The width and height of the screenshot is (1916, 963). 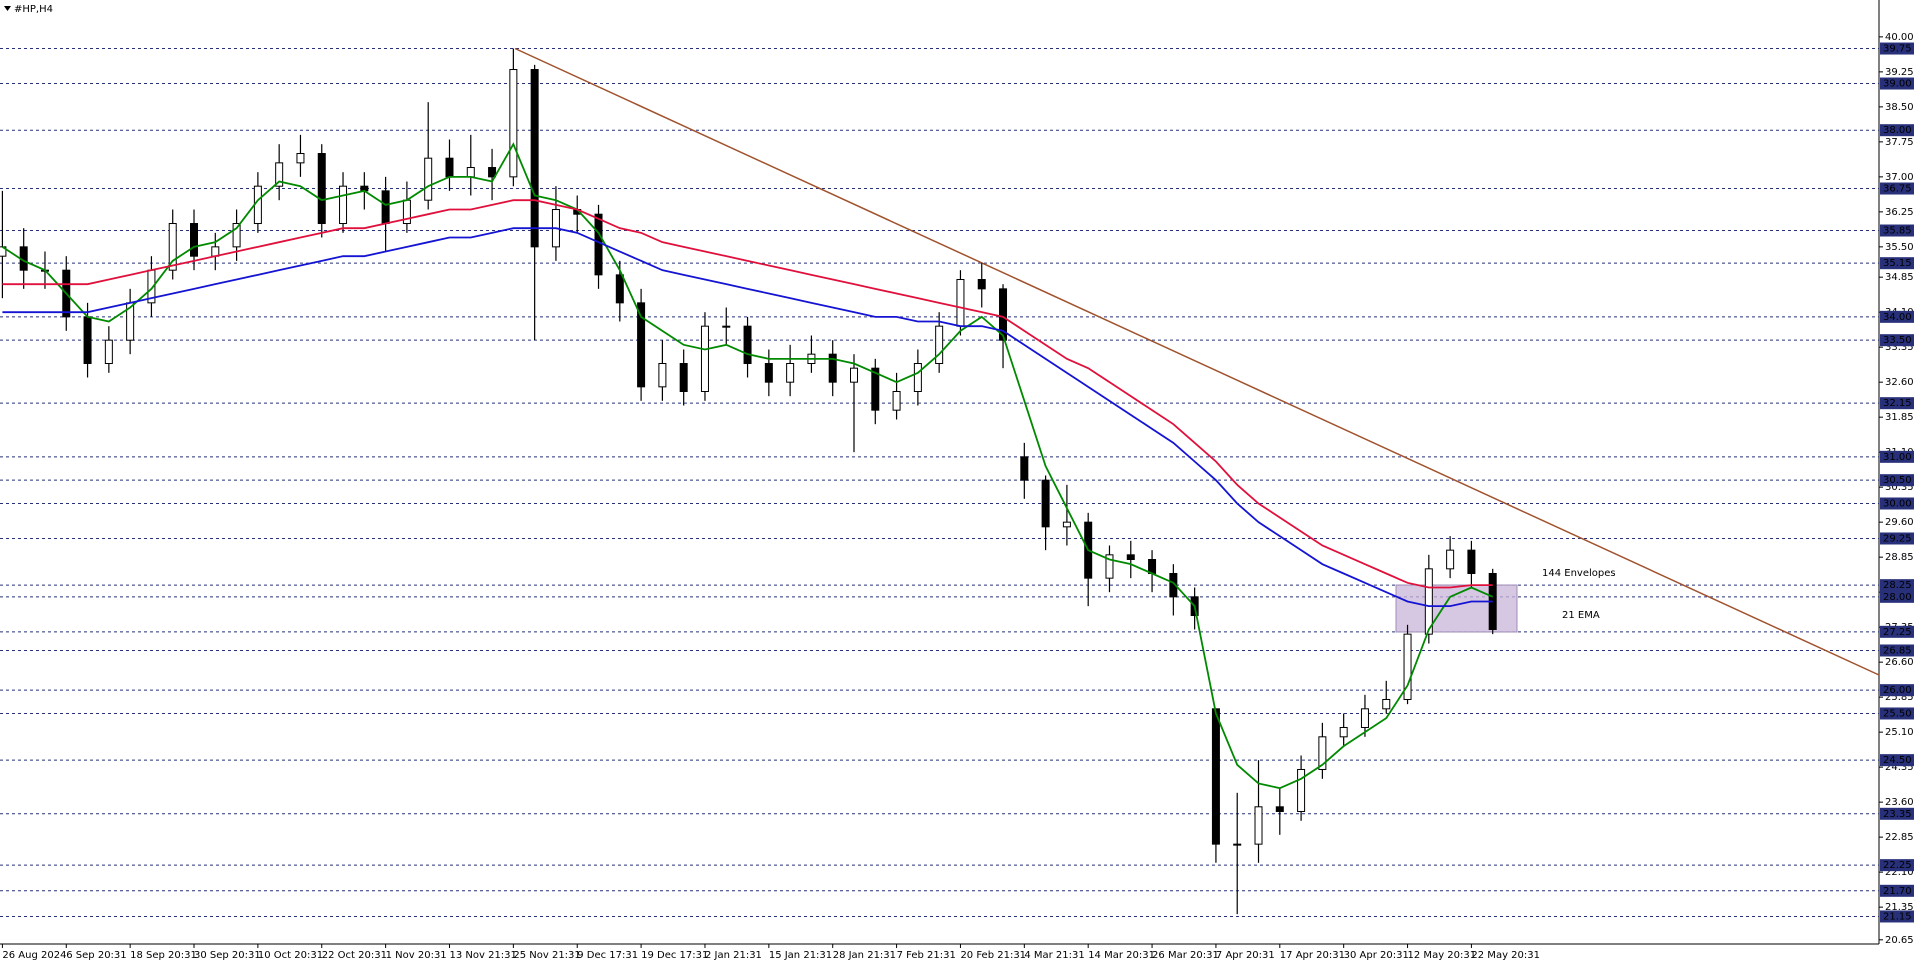 What do you see at coordinates (1897, 814) in the screenshot?
I see `level-label: 23.35` at bounding box center [1897, 814].